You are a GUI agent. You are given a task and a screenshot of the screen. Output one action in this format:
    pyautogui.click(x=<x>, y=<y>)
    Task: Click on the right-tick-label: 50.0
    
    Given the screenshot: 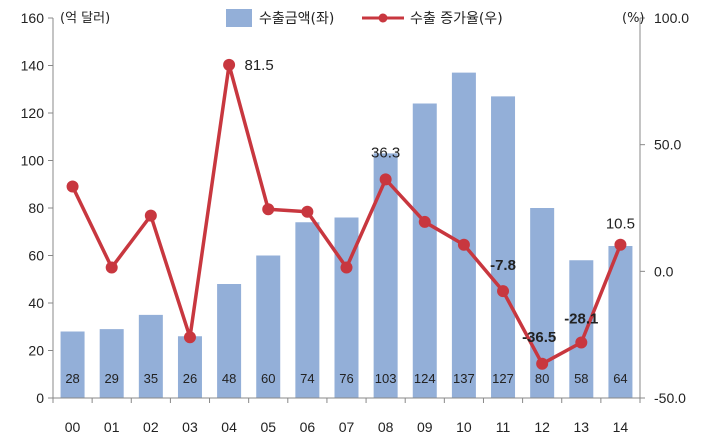 What is the action you would take?
    pyautogui.click(x=667, y=145)
    